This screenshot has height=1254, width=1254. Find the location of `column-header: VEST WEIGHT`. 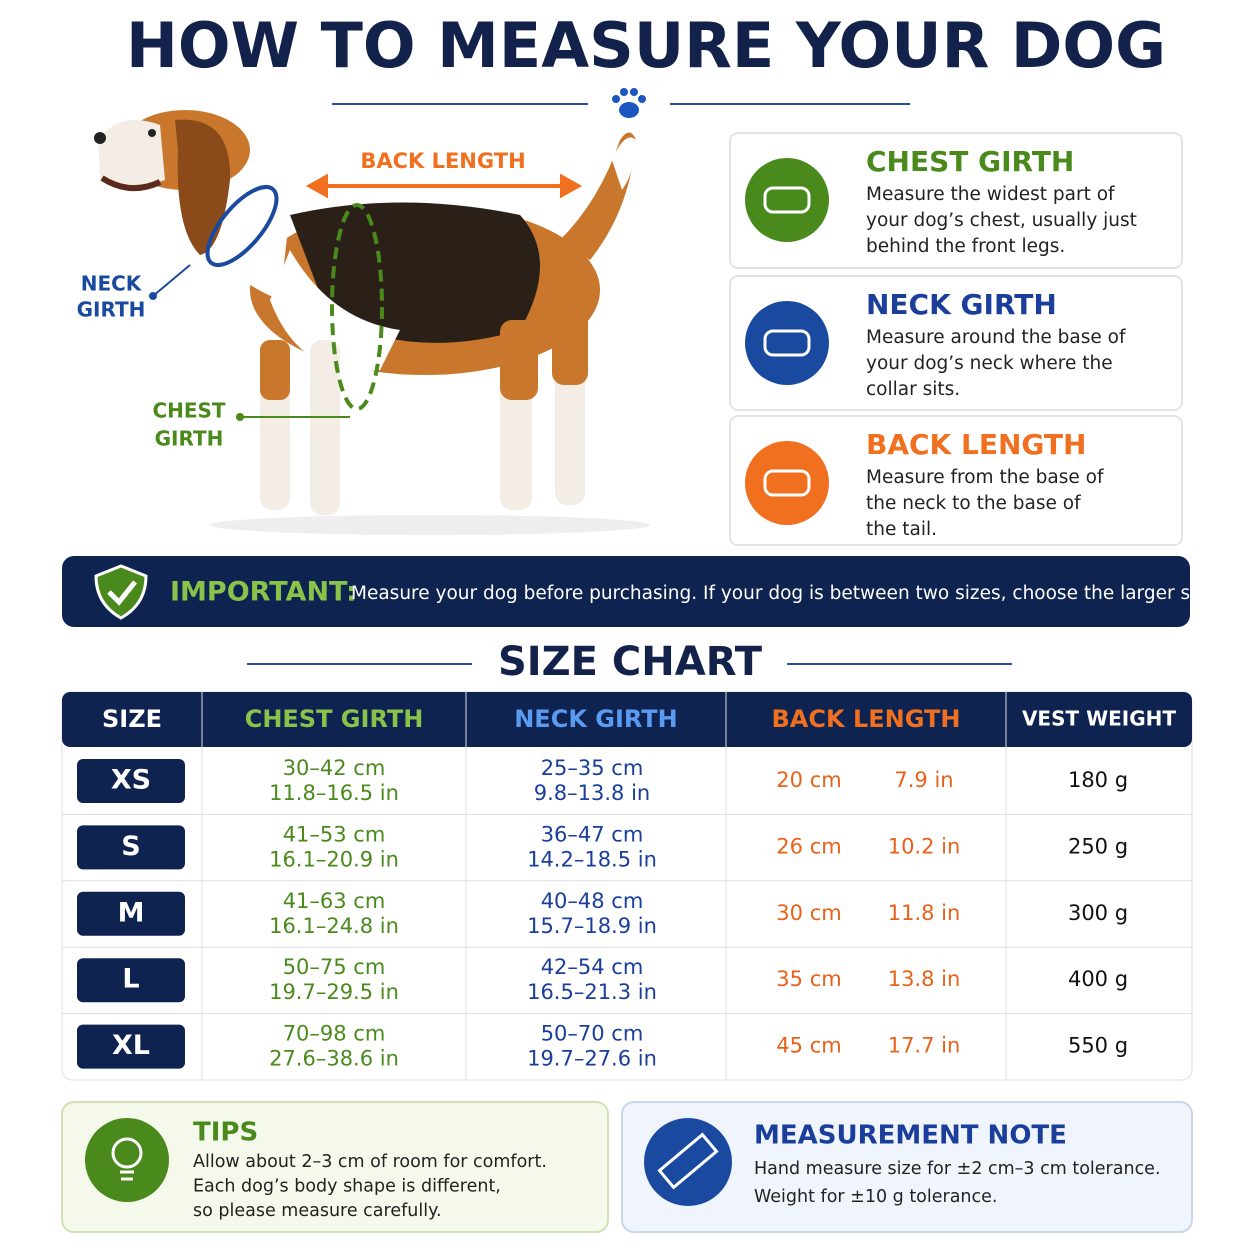

column-header: VEST WEIGHT is located at coordinates (1099, 719).